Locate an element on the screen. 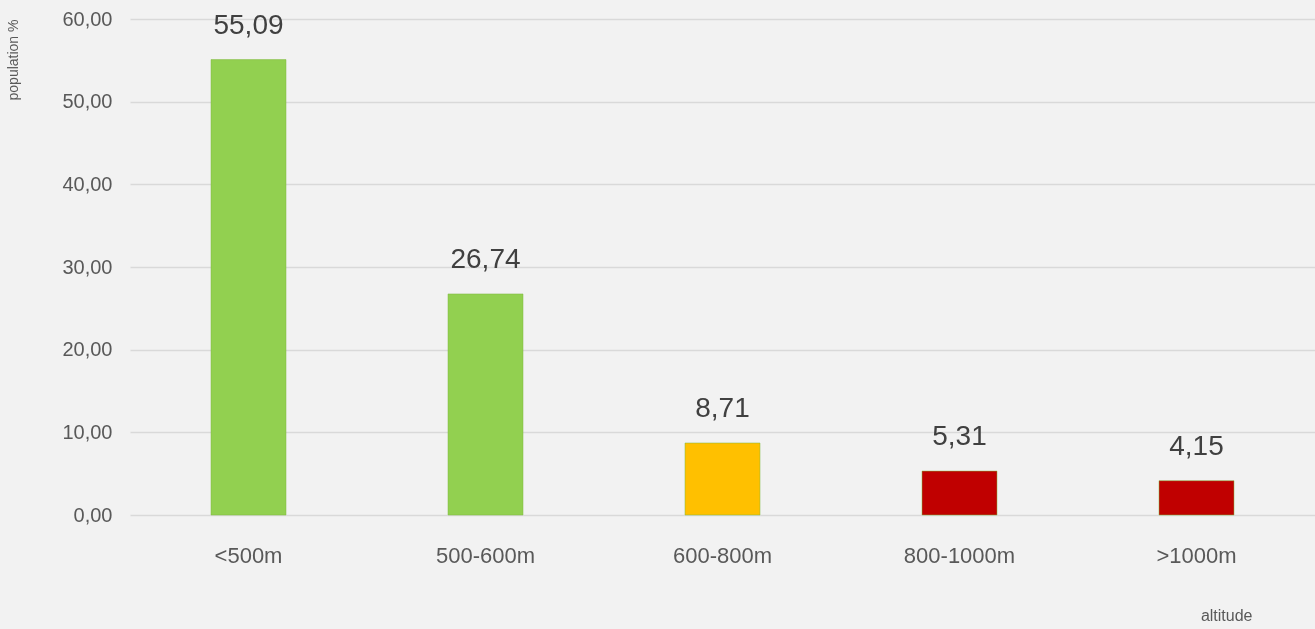  y-tick-label: 10,00 is located at coordinates (87, 431).